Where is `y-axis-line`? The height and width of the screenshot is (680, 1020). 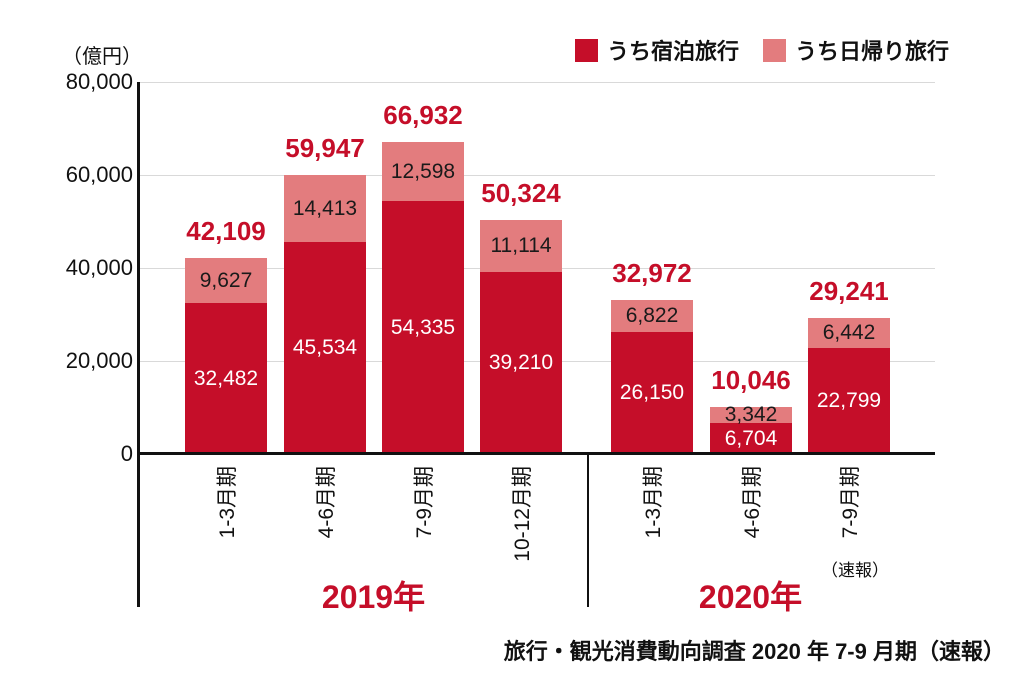
y-axis-line is located at coordinates (138, 344).